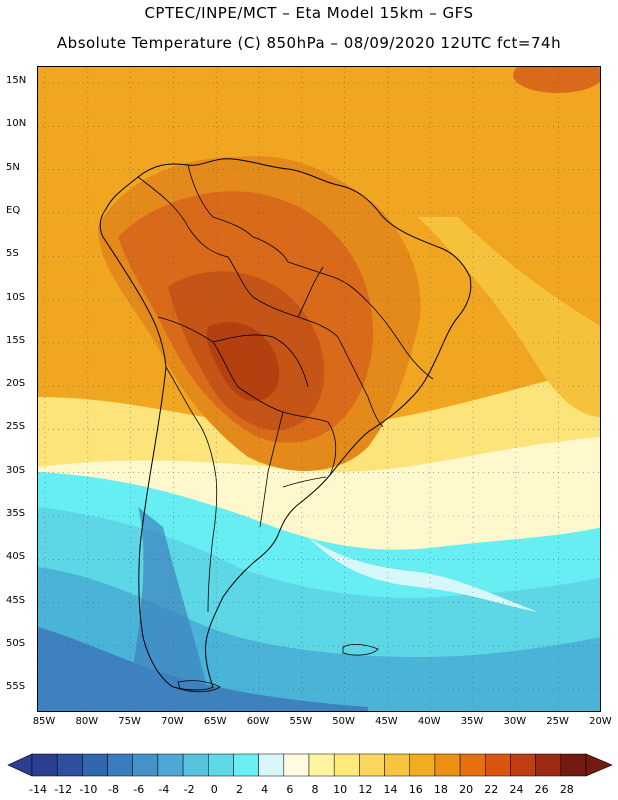  Describe the element at coordinates (265, 789) in the screenshot. I see `colorbar-label: 4` at that location.